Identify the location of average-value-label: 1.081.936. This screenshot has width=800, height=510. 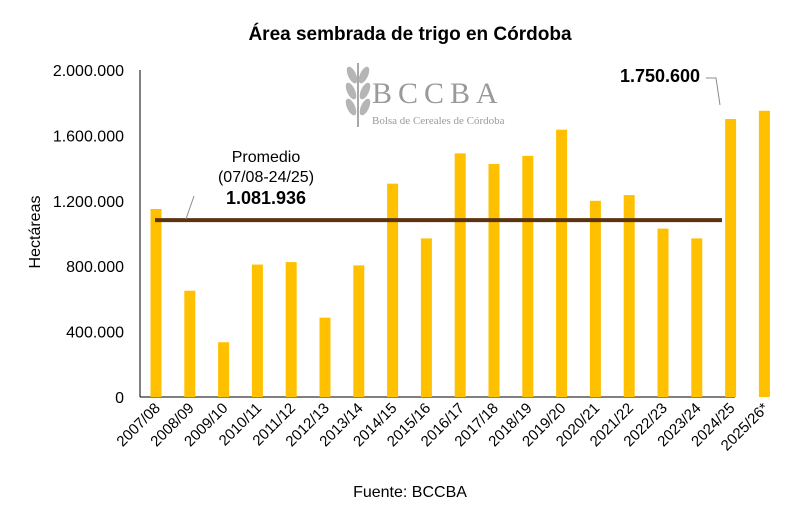
(266, 198).